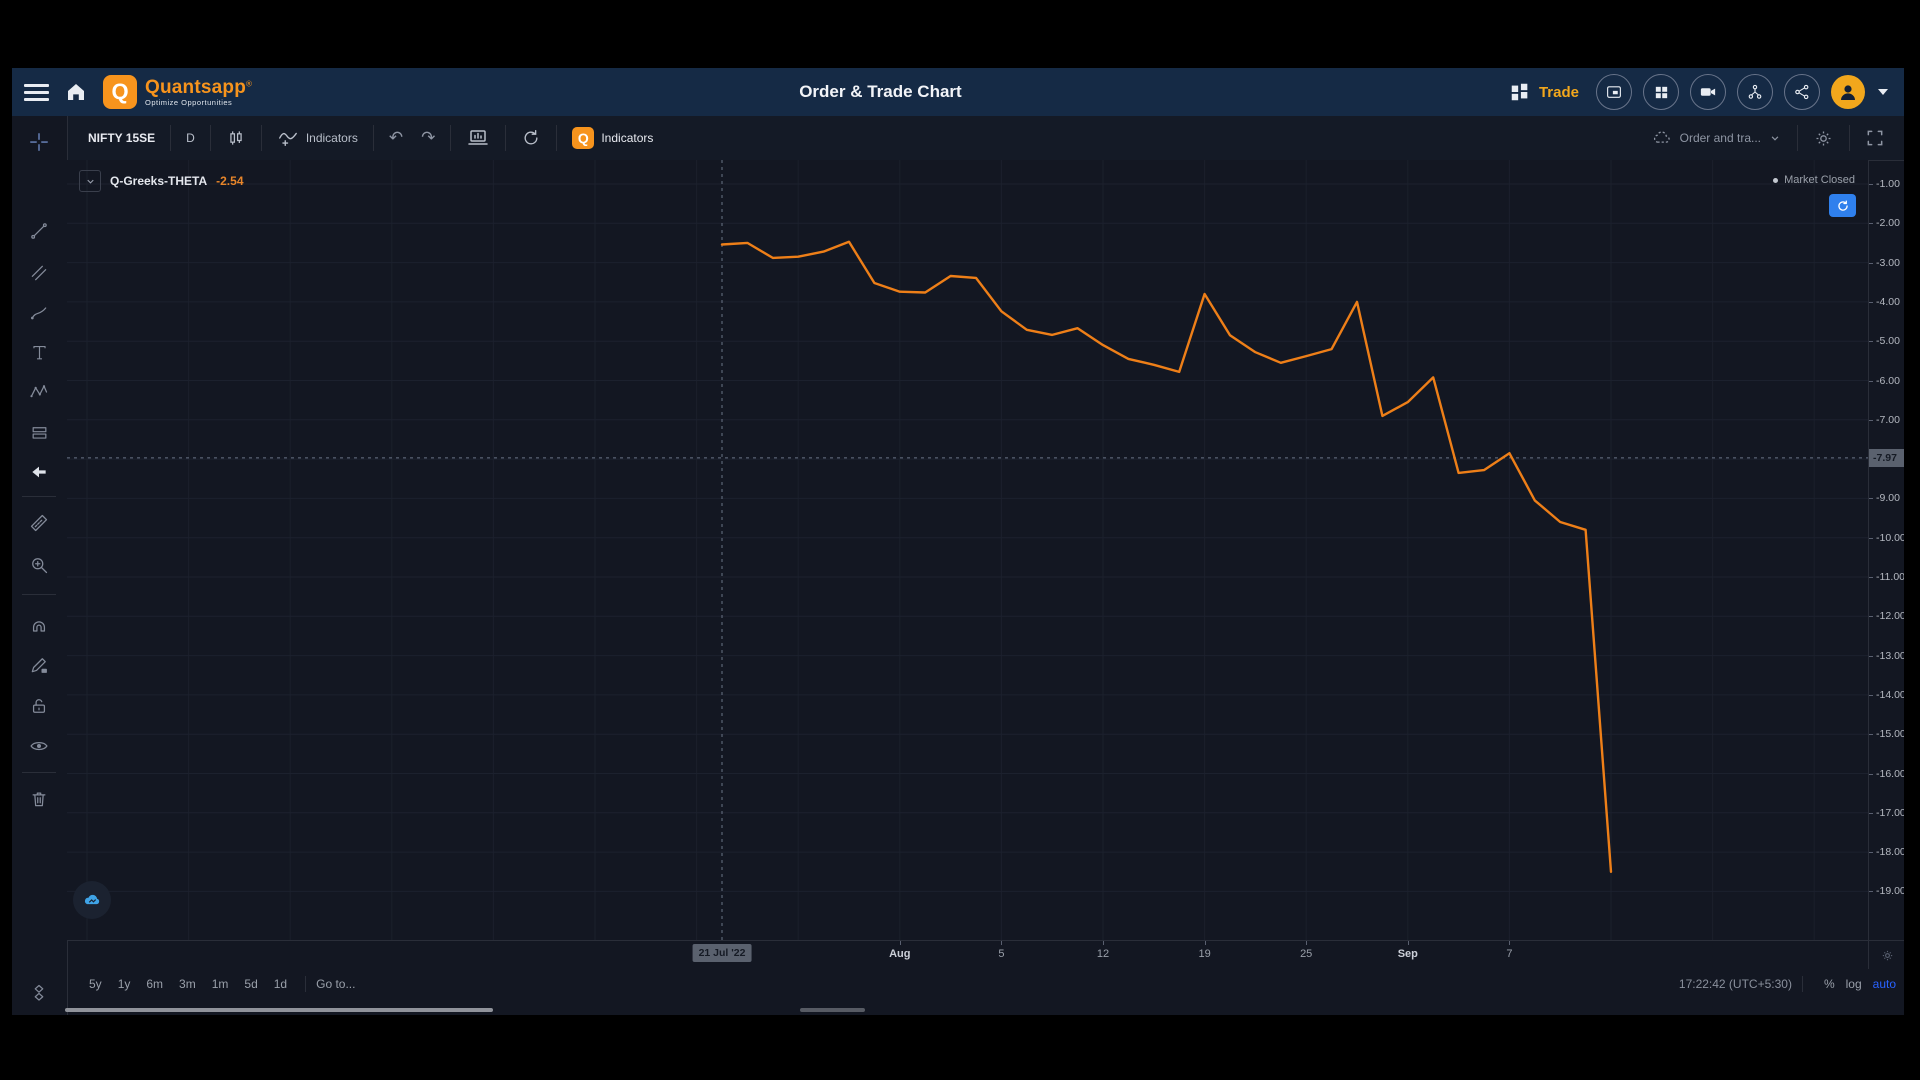  What do you see at coordinates (1888, 223) in the screenshot?
I see `price-tick-label: -2.00` at bounding box center [1888, 223].